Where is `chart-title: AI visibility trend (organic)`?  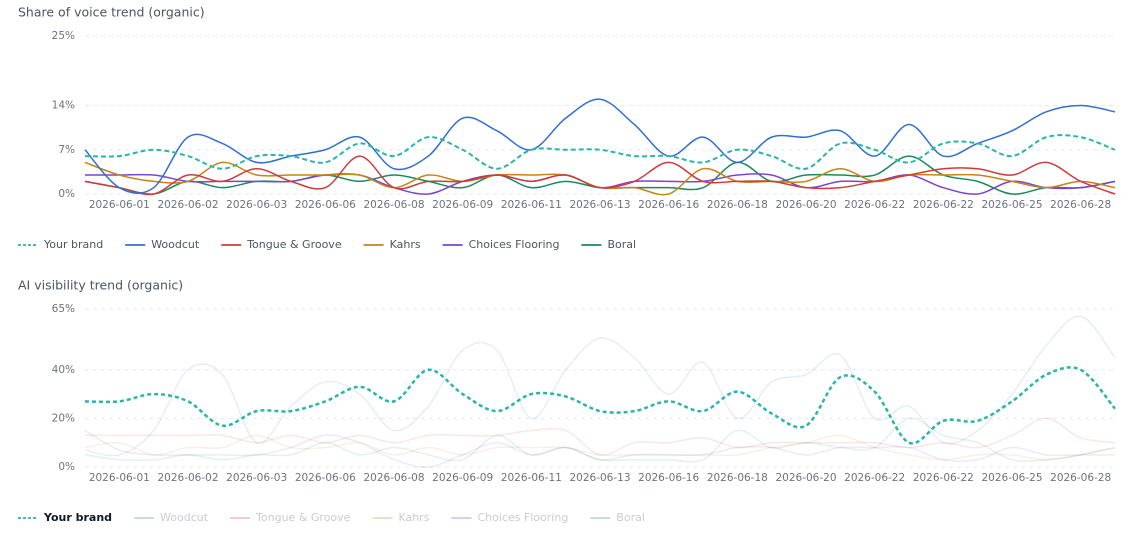
chart-title: AI visibility trend (organic) is located at coordinates (100, 285).